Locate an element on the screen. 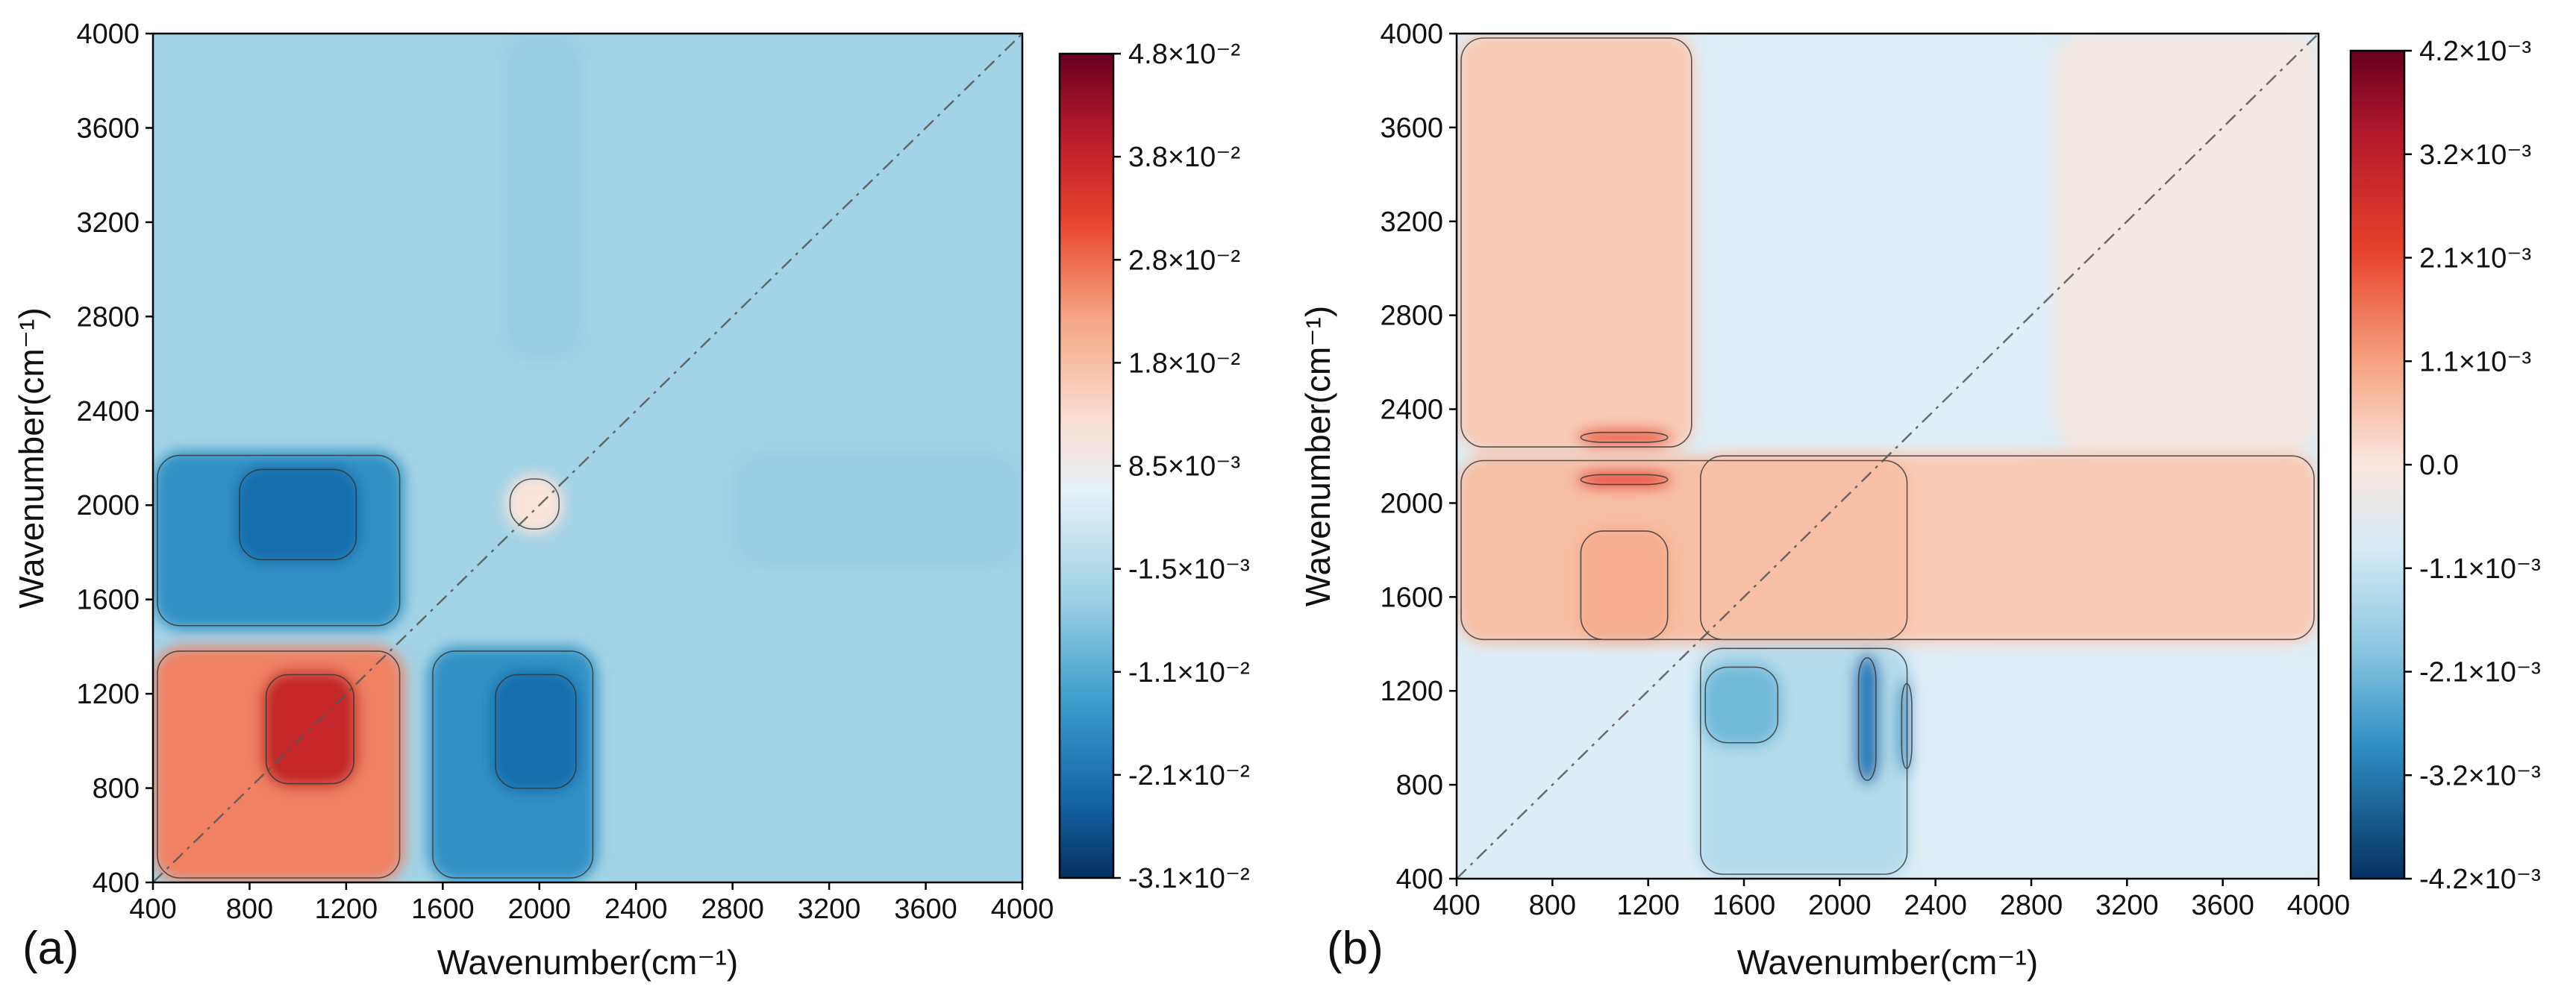 This screenshot has width=2576, height=1004. y-tick-label: 3200 is located at coordinates (1411, 222).